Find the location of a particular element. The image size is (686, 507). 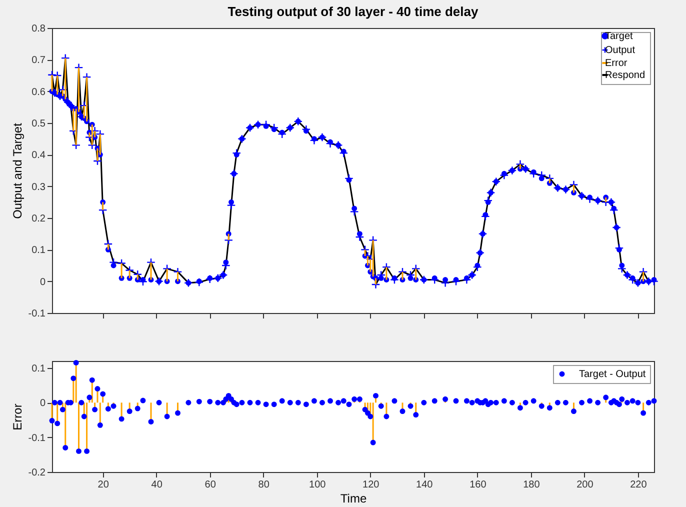

y-tick-label: 0.7 is located at coordinates (39, 60).